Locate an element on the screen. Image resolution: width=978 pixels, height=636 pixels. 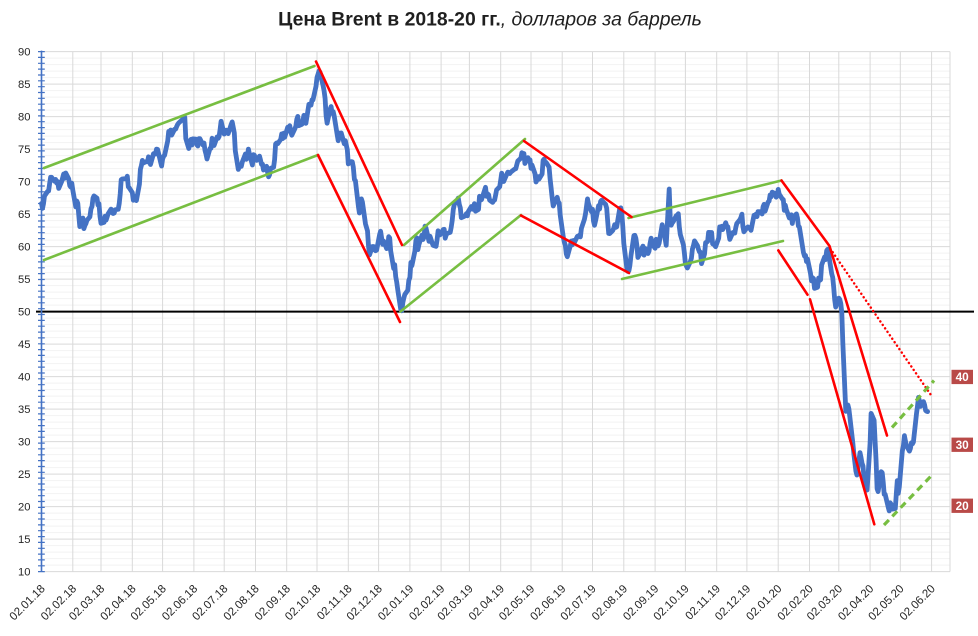
svg-text: 10 is located at coordinates (24, 573).